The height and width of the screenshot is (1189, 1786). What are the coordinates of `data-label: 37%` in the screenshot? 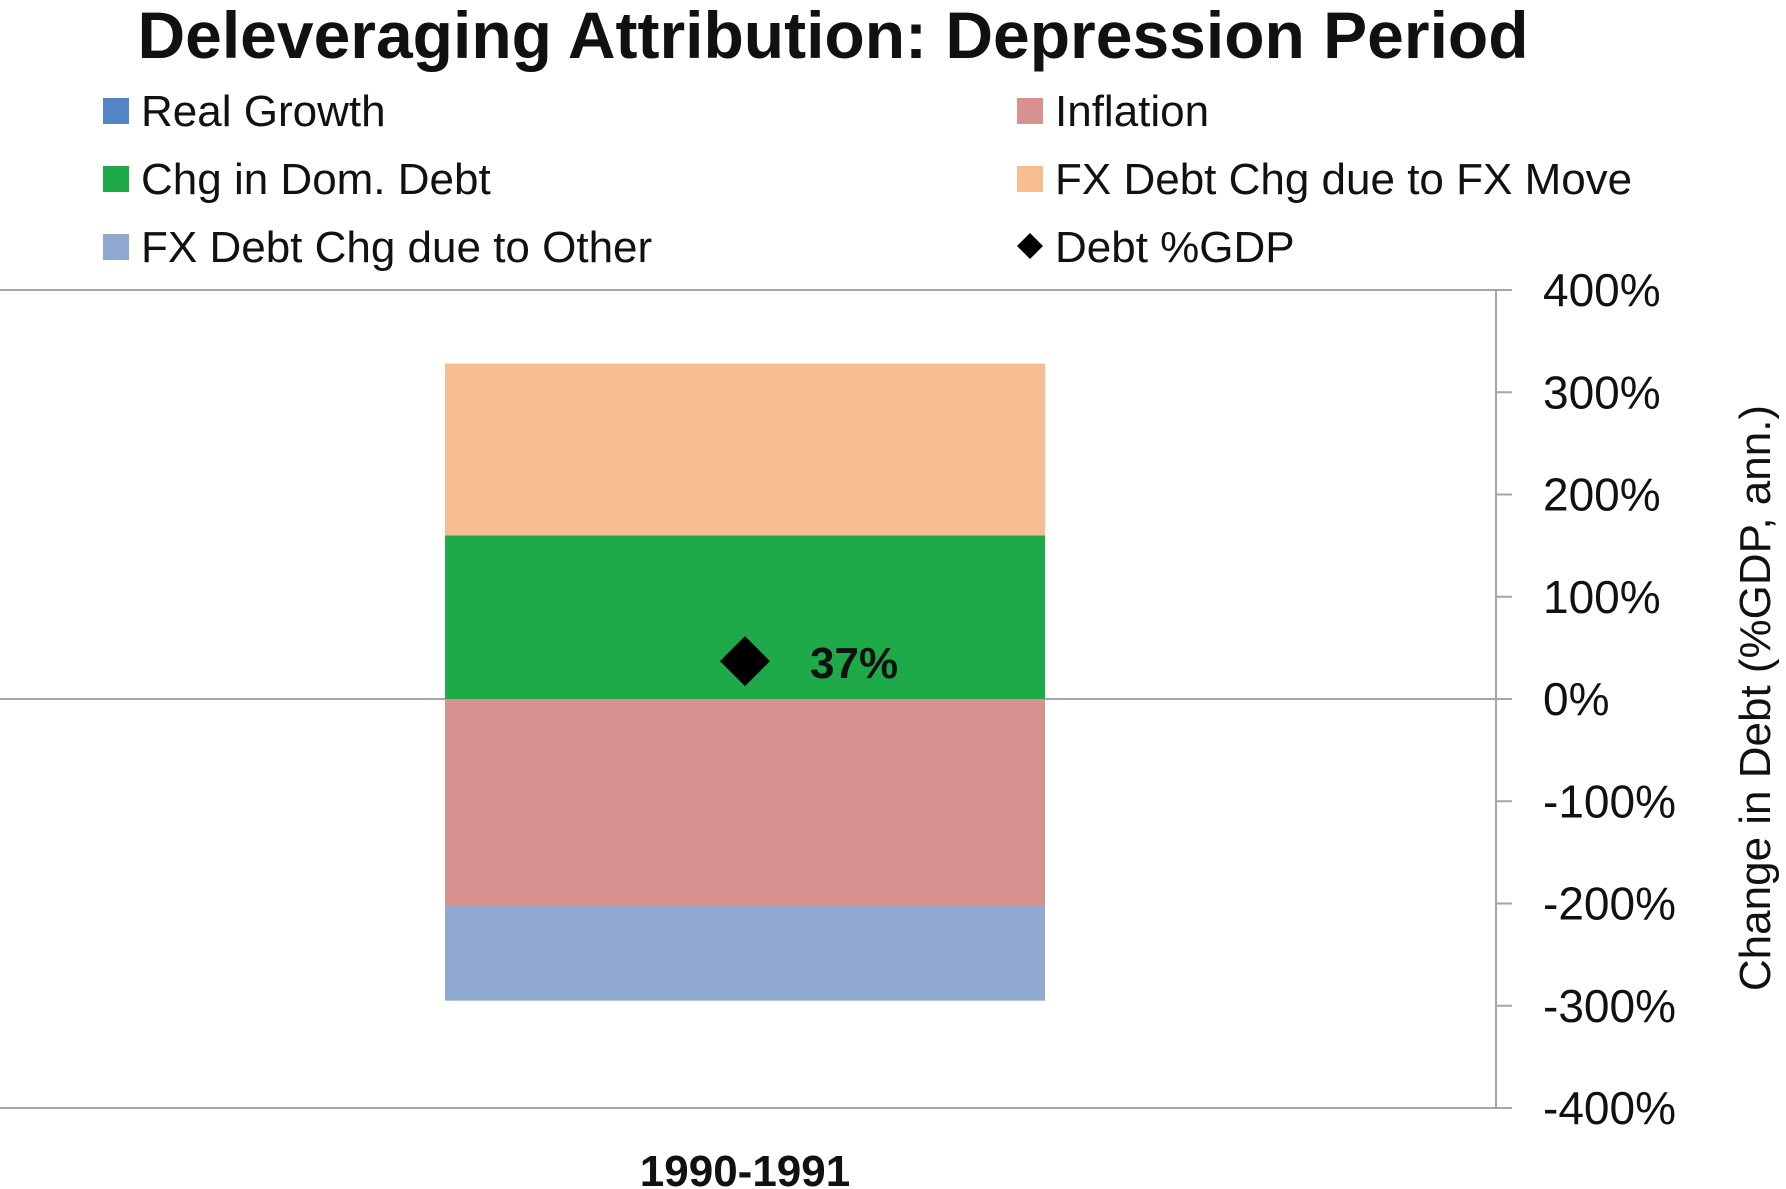 It's located at (854, 663).